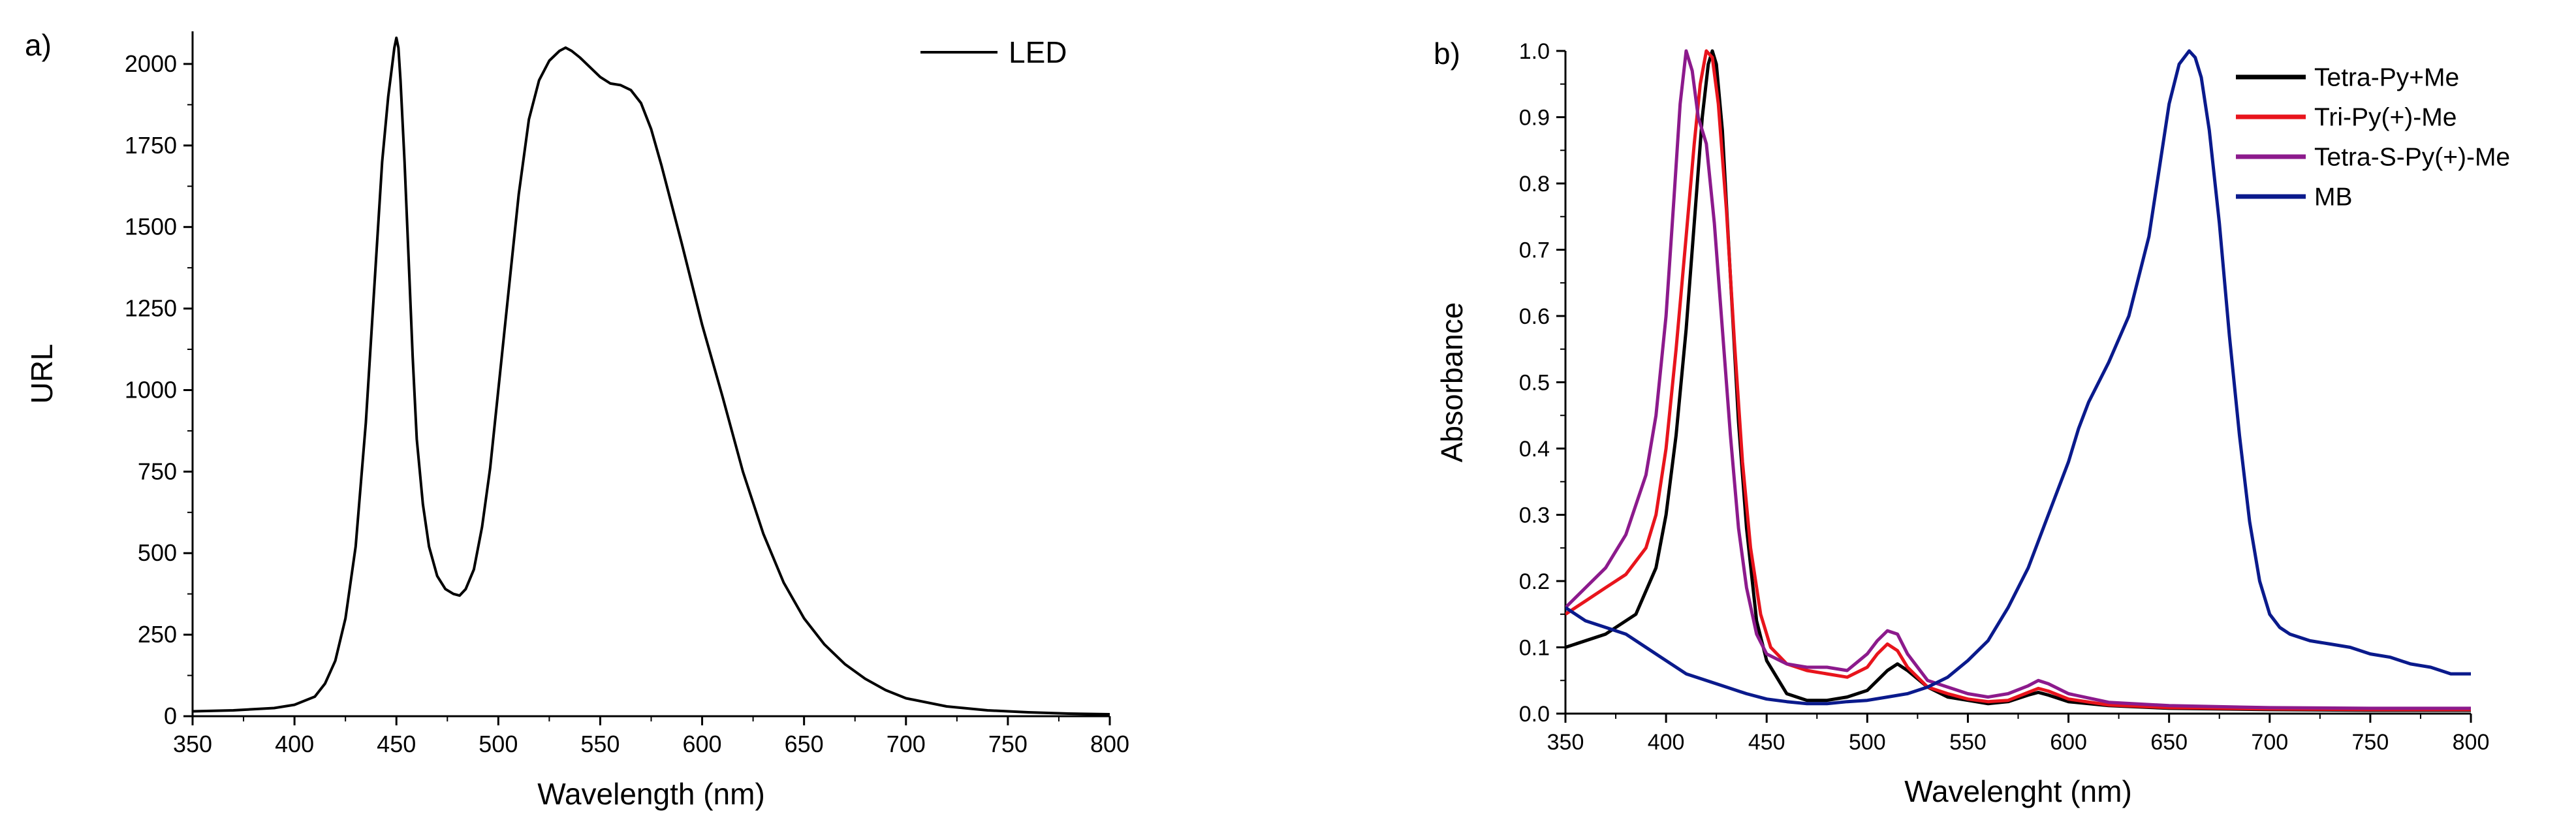 Image resolution: width=2576 pixels, height=837 pixels. What do you see at coordinates (1535, 51) in the screenshot?
I see `y-tick-label: 1.0` at bounding box center [1535, 51].